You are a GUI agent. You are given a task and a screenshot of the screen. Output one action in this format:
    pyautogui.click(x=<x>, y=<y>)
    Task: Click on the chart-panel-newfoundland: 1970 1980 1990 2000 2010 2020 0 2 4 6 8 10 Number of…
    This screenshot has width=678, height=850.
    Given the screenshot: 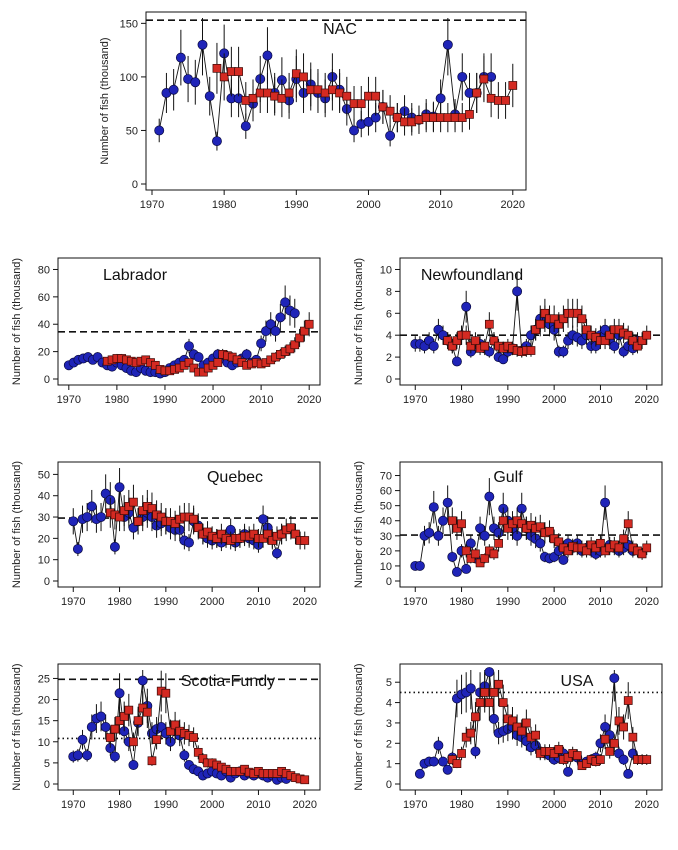 What is the action you would take?
    pyautogui.click(x=508, y=331)
    